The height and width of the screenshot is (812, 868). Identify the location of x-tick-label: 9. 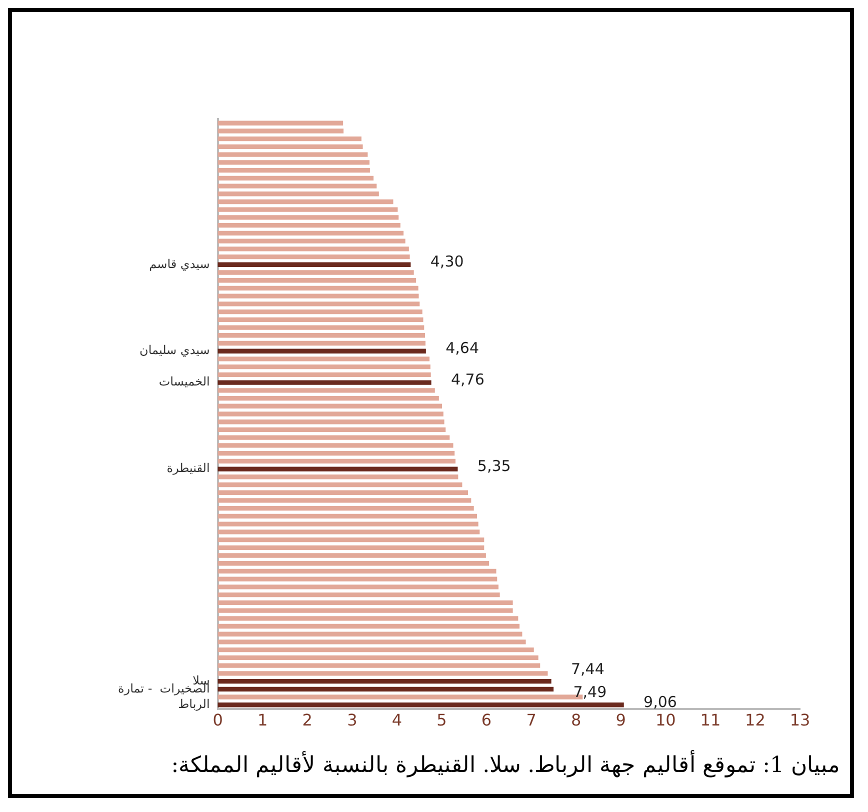
(621, 720).